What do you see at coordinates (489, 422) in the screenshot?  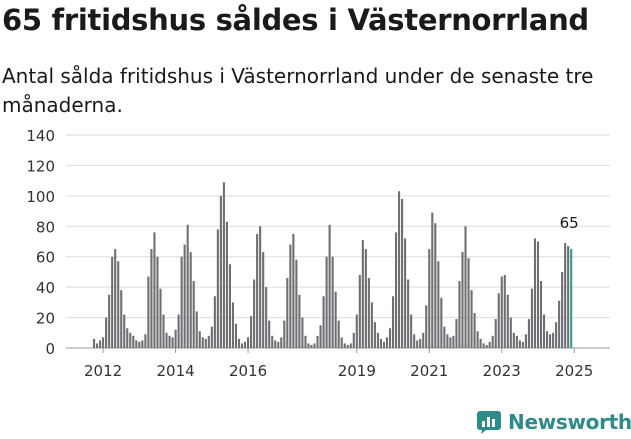 I see `newsworthy-chart-icon` at bounding box center [489, 422].